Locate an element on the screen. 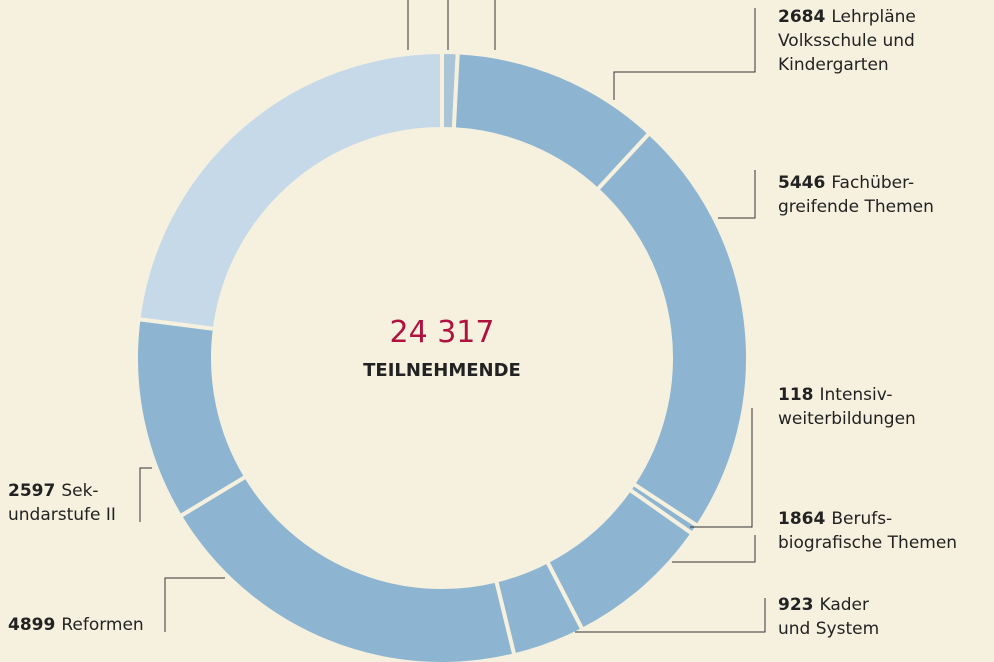  segment-name: Intensiv- is located at coordinates (856, 395).